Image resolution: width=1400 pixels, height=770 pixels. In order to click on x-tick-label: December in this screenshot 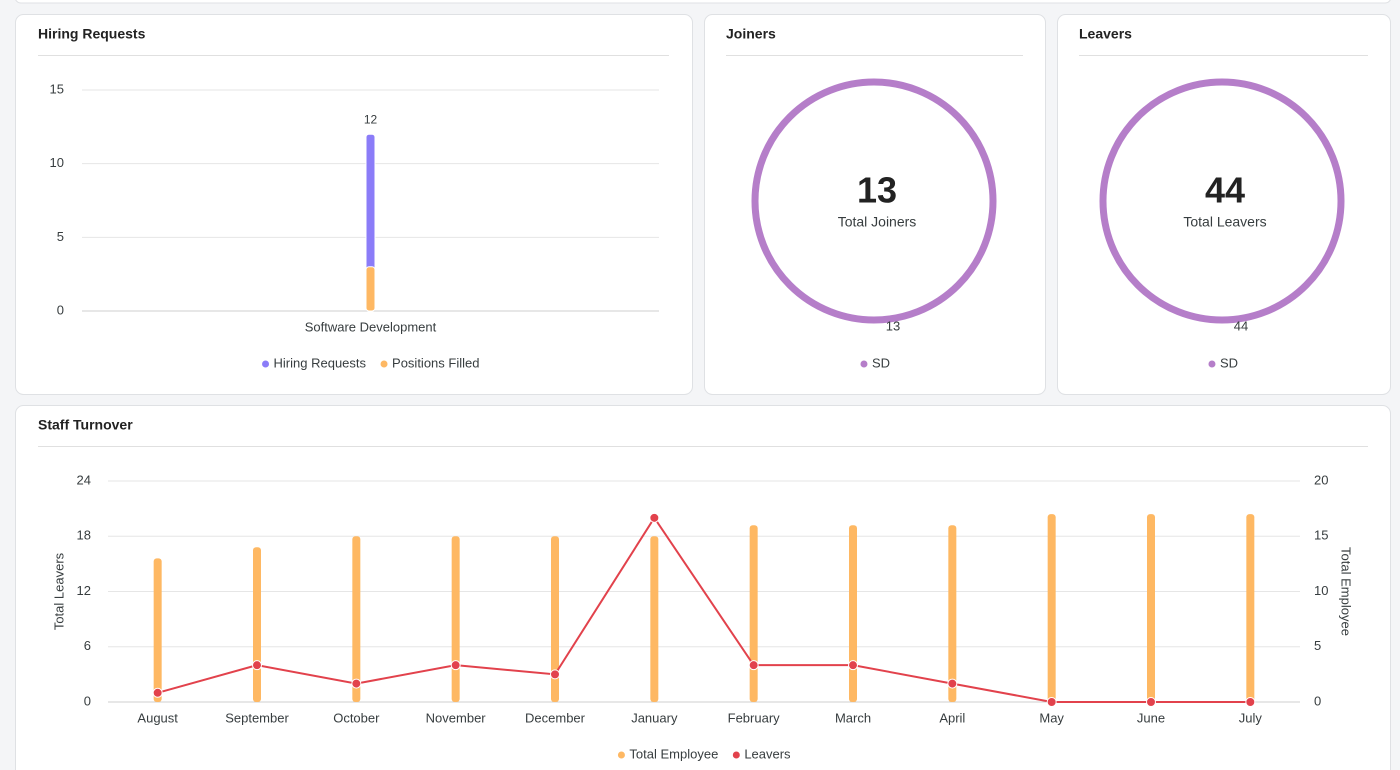, I will do `click(555, 717)`.